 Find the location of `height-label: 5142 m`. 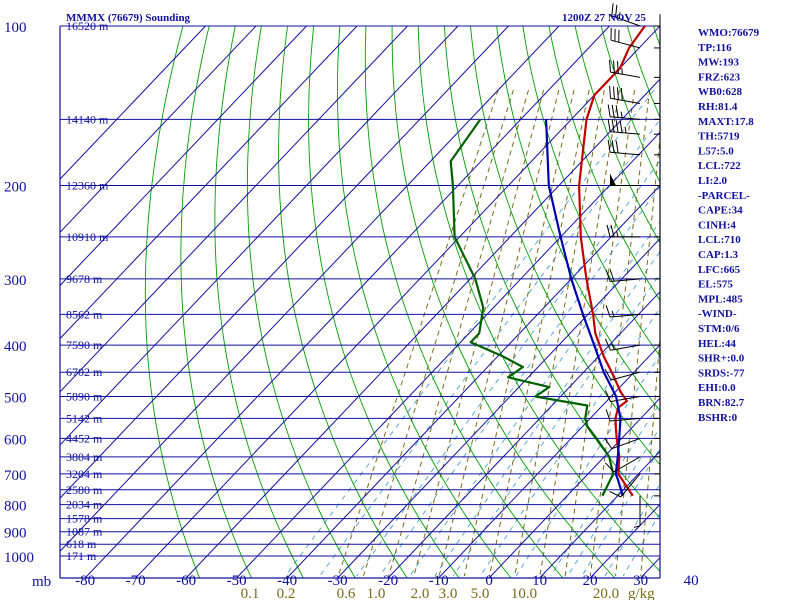

height-label: 5142 m is located at coordinates (84, 418).